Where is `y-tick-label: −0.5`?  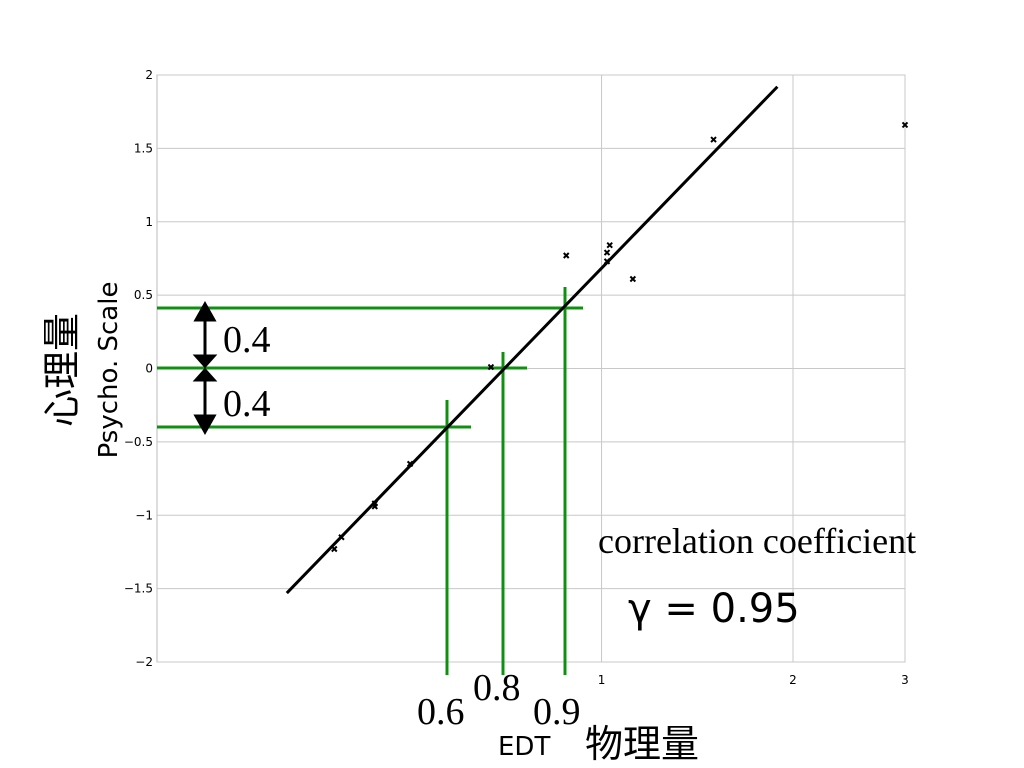
y-tick-label: −0.5 is located at coordinates (138, 442).